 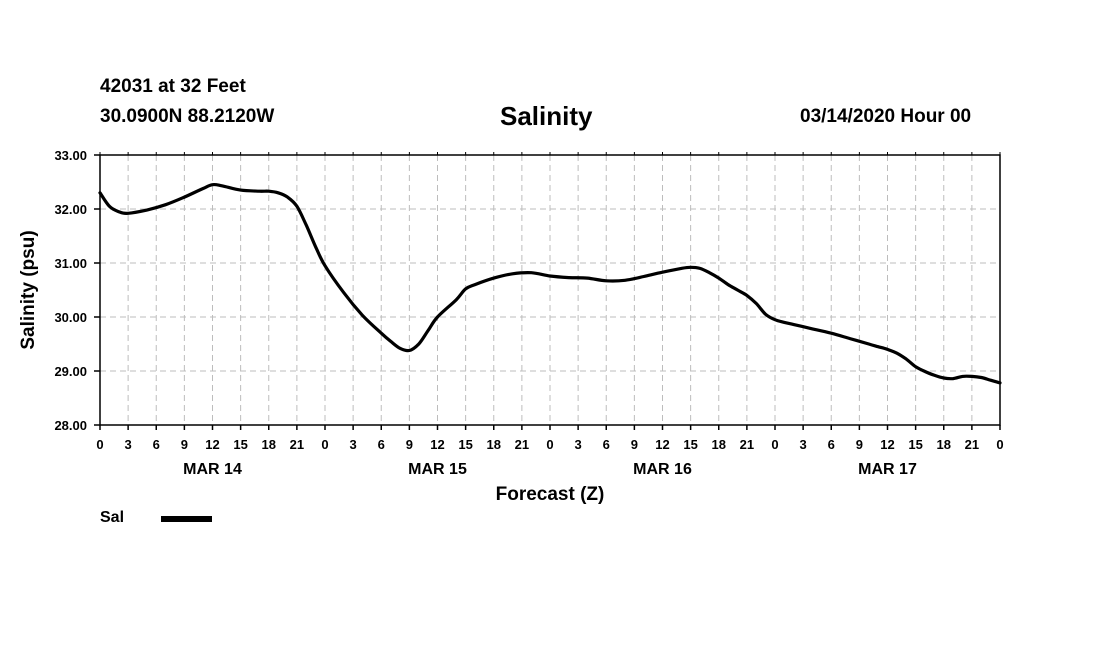 What do you see at coordinates (546, 116) in the screenshot?
I see `chart-title: Salinity` at bounding box center [546, 116].